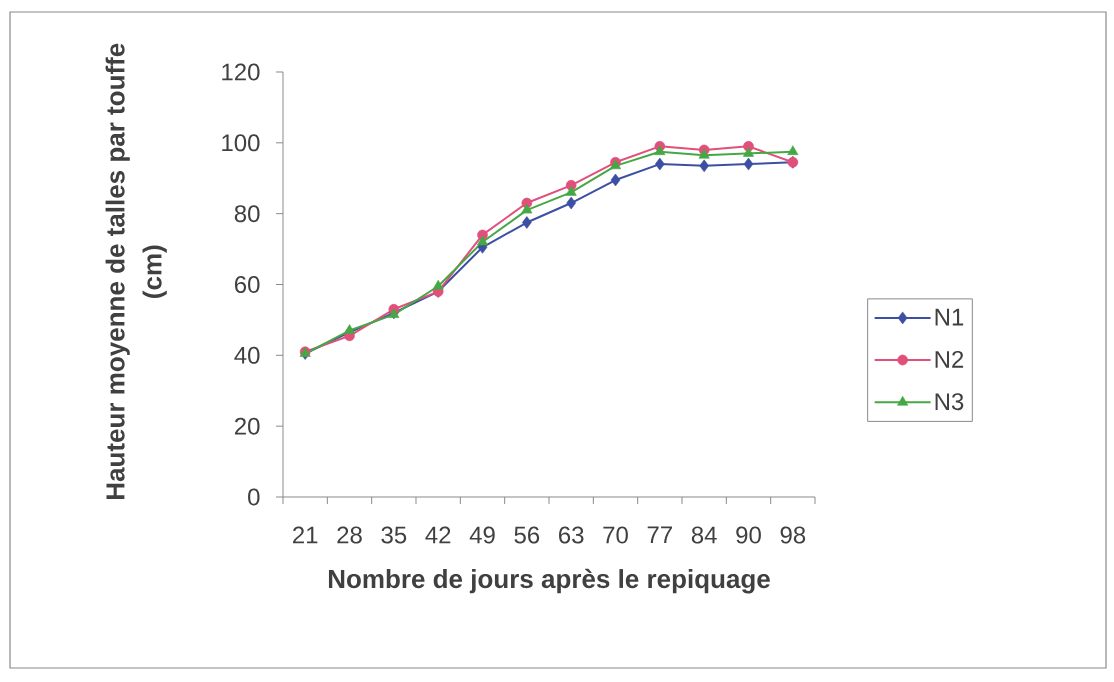 The width and height of the screenshot is (1114, 682). I want to click on y-tick-label: 40, so click(247, 355).